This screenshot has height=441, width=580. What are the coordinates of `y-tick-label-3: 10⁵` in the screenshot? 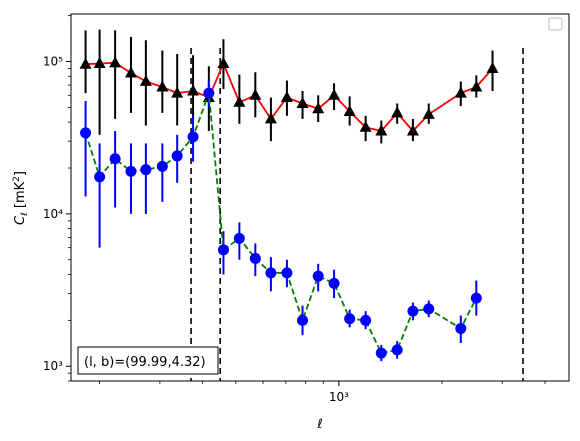 It's located at (53, 62).